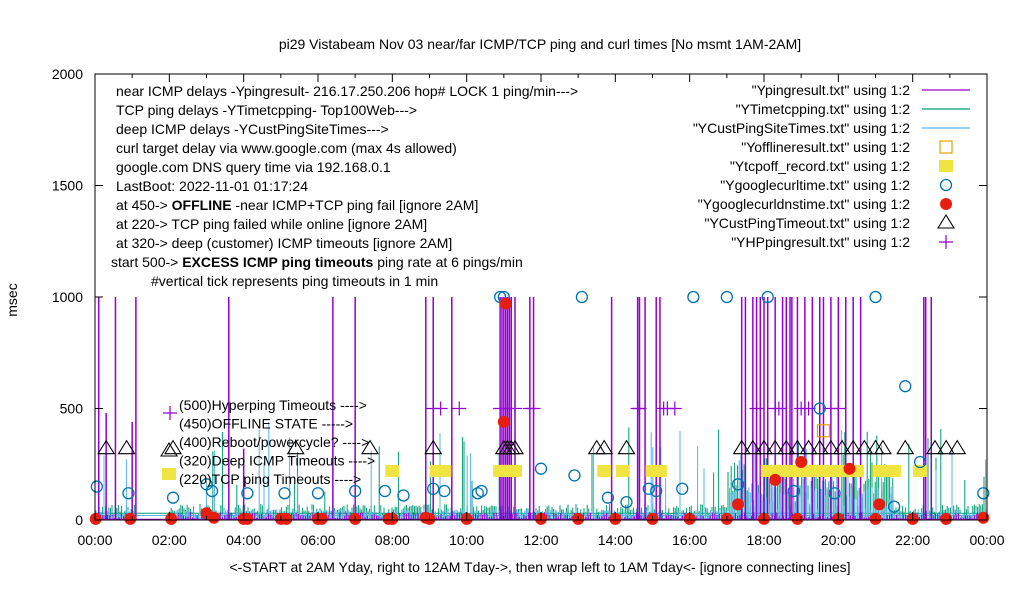 This screenshot has width=1020, height=600. Describe the element at coordinates (946, 242) in the screenshot. I see `legend-plus-icon` at that location.